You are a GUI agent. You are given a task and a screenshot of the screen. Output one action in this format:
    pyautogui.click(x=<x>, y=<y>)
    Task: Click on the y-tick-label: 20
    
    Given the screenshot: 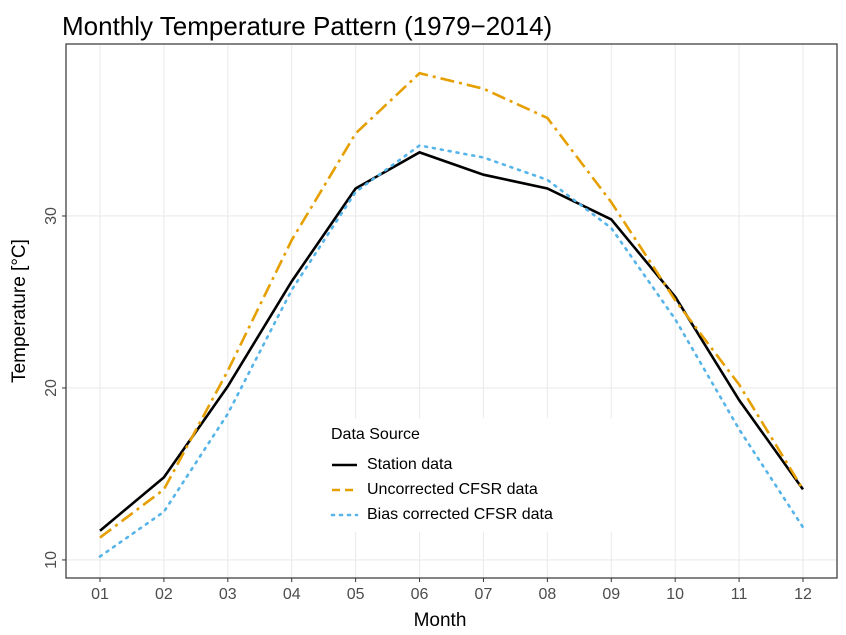 What is the action you would take?
    pyautogui.click(x=51, y=388)
    